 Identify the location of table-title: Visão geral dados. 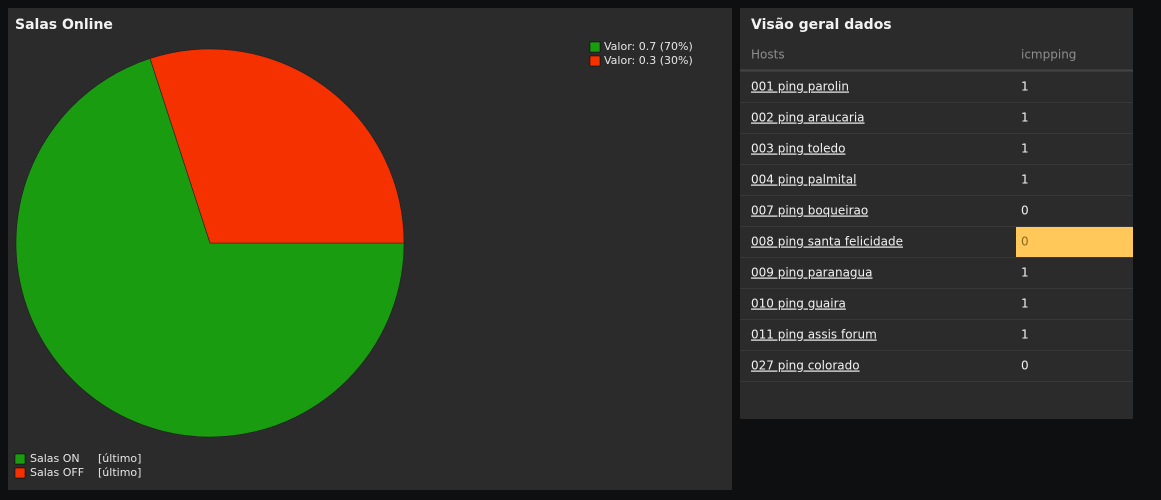
(821, 25).